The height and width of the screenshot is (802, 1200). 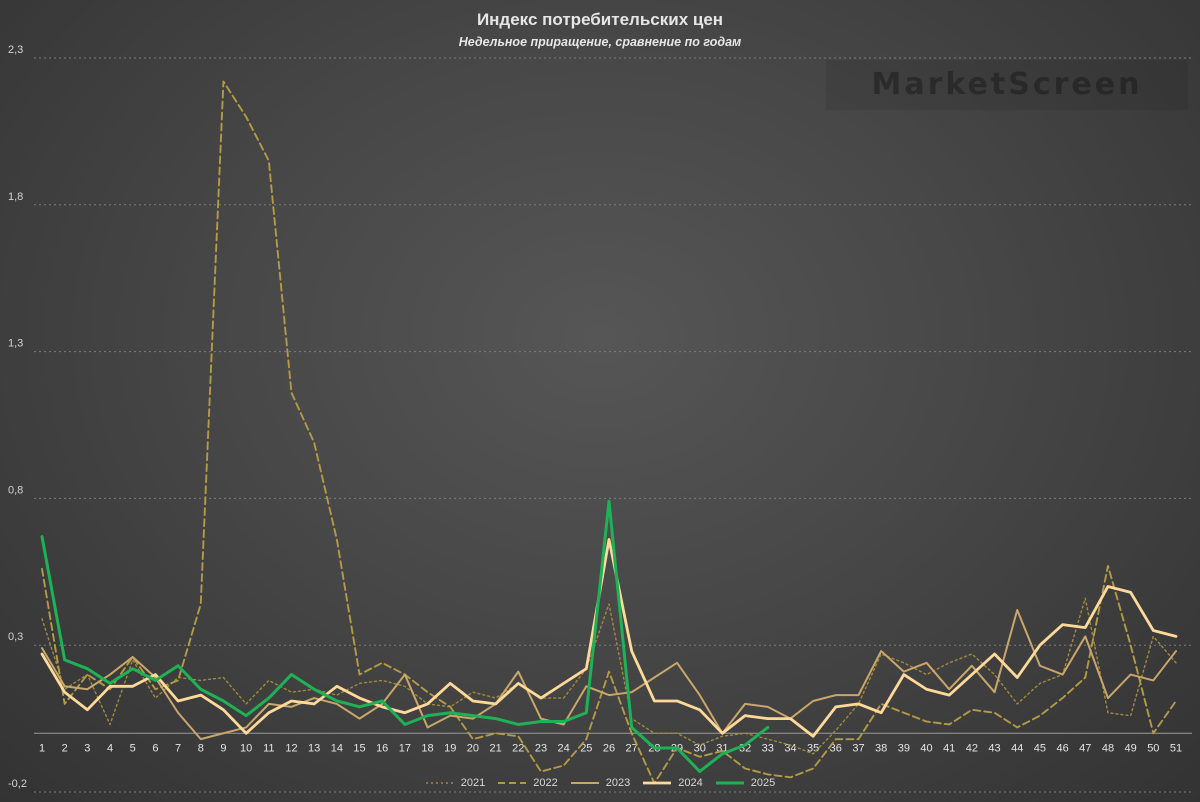 I want to click on x-tick-label: 21, so click(x=495, y=748).